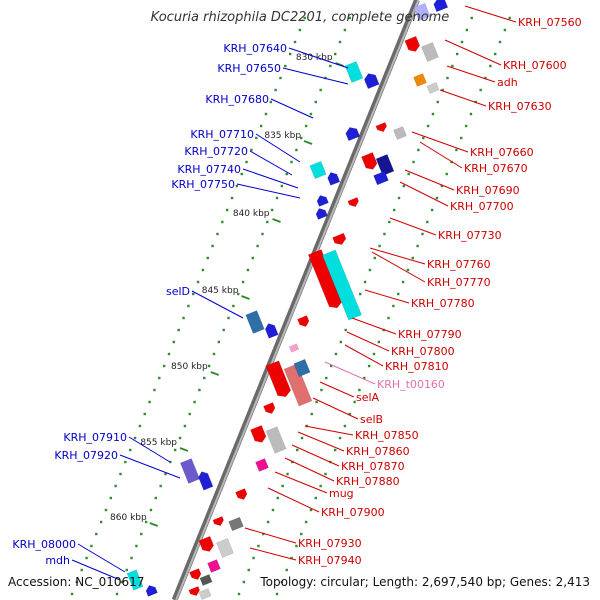  What do you see at coordinates (154, 524) in the screenshot?
I see `kbp-tick` at bounding box center [154, 524].